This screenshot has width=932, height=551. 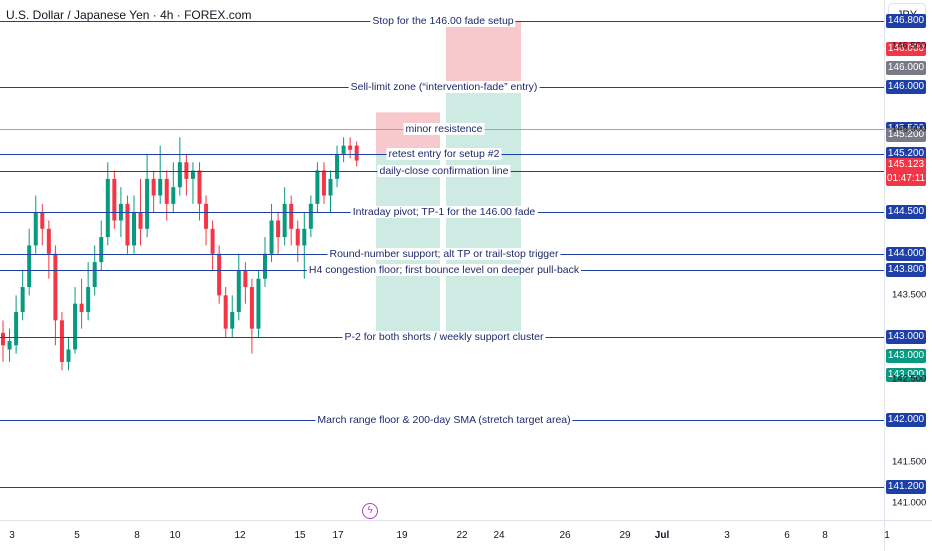 I want to click on lightning-bolt-icon: ϟ, so click(x=370, y=511).